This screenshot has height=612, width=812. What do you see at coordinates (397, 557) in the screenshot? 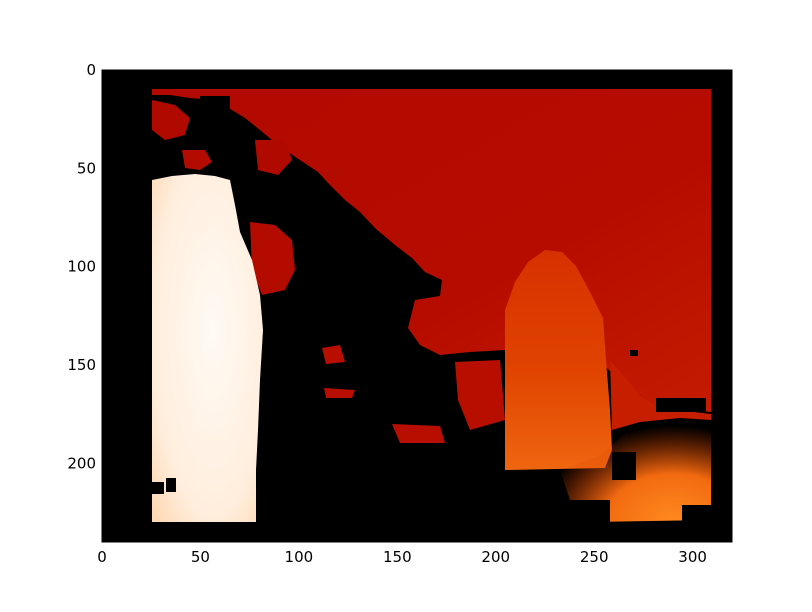
I see `x-tick-label: 150` at bounding box center [397, 557].